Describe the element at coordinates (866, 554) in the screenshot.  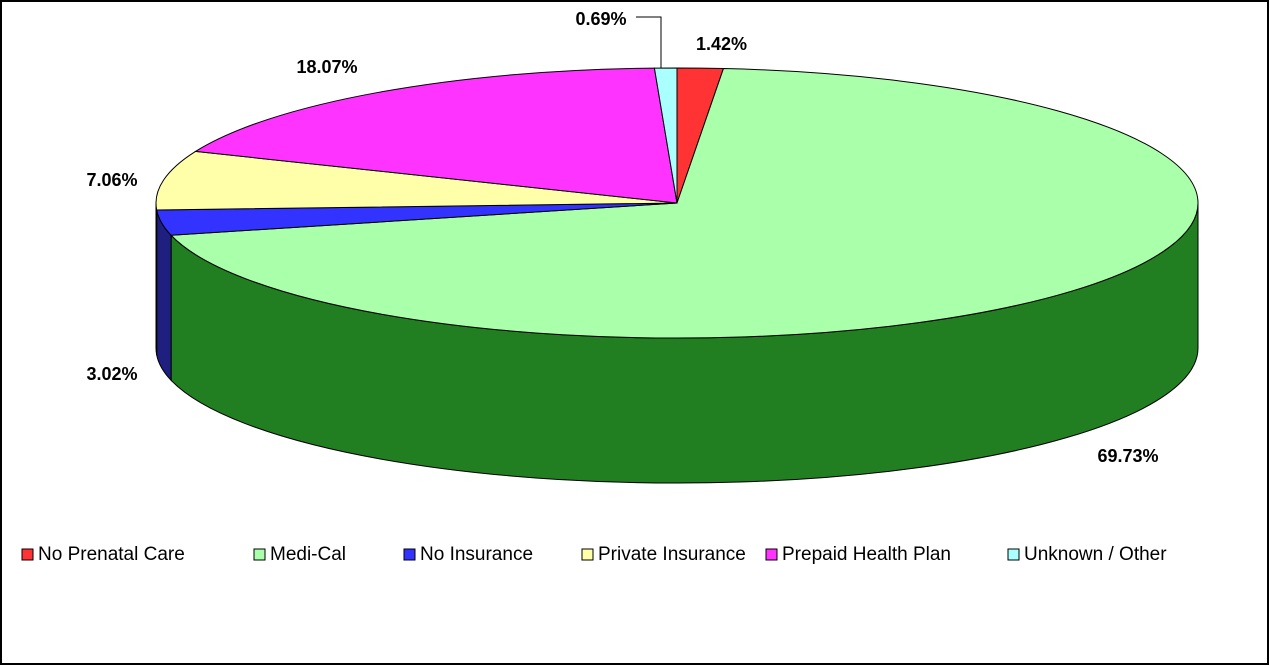
I see `legend-label: Prepaid Health Plan` at that location.